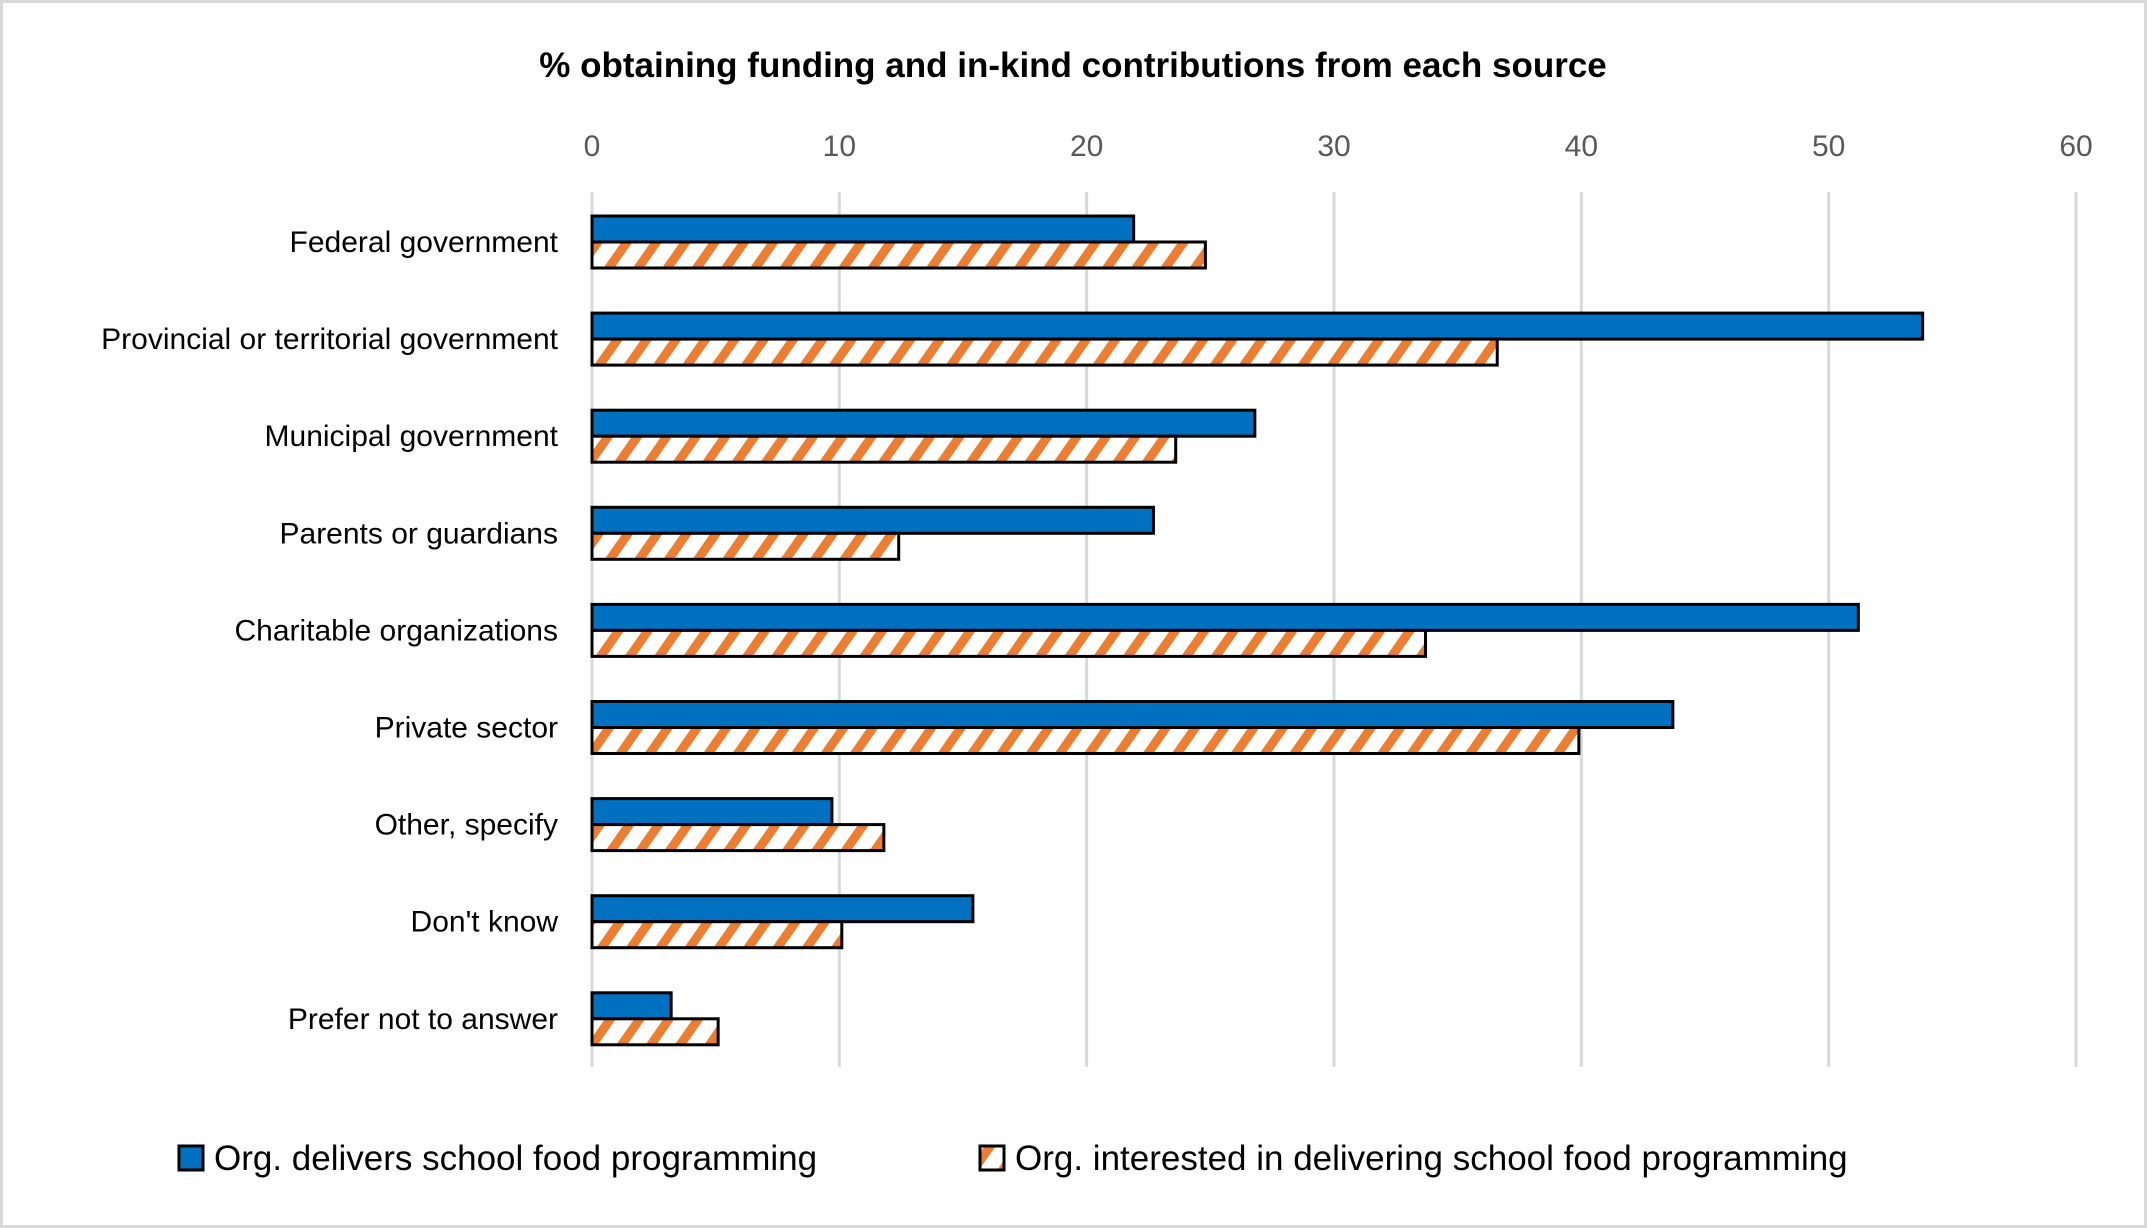  I want to click on legend-label-delivers: Org. delivers school food programming, so click(515, 1158).